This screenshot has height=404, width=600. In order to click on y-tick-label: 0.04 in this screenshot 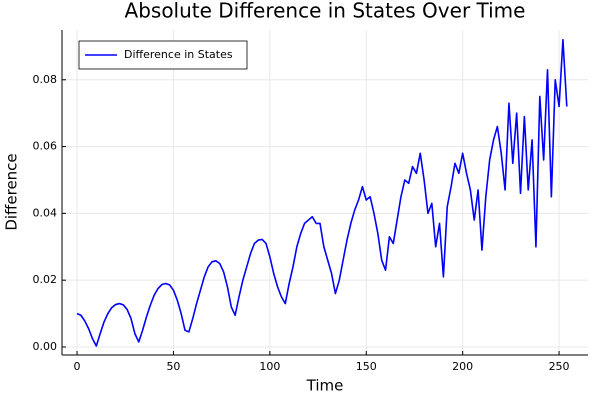, I will do `click(45, 212)`.